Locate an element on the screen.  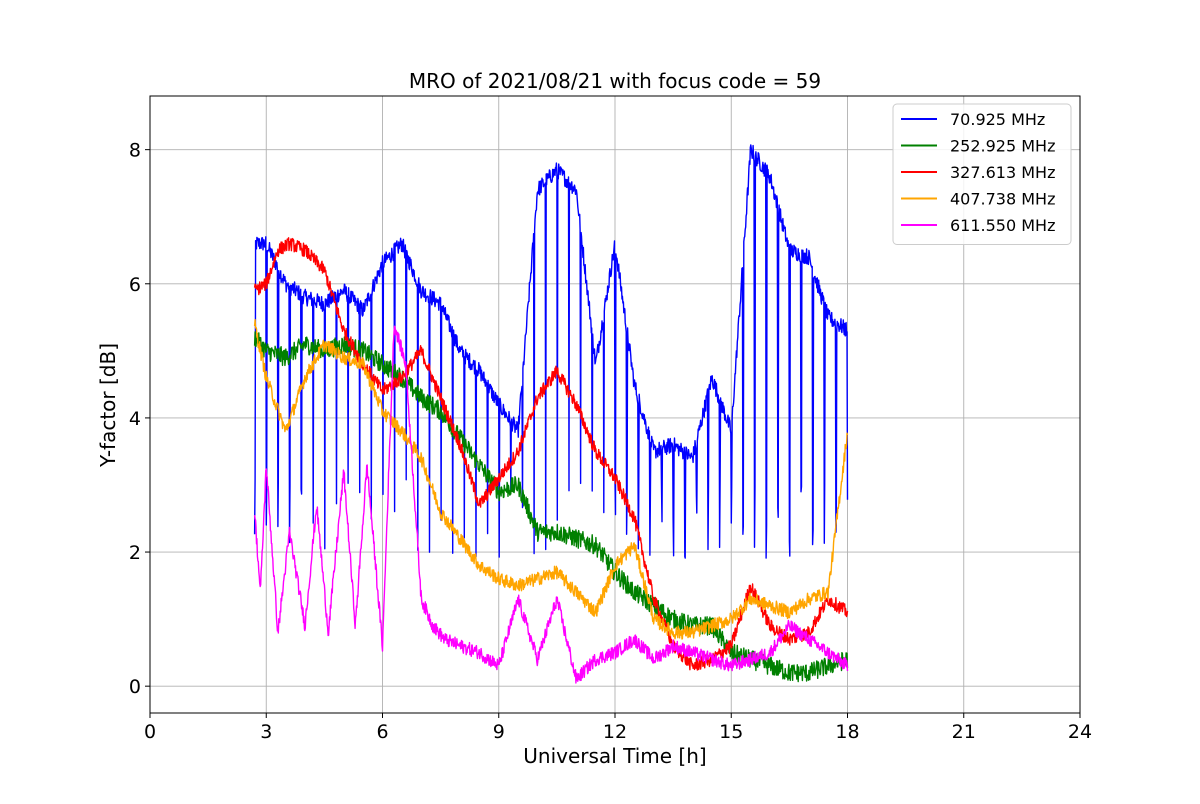
x-tick-label: 24 is located at coordinates (1080, 732).